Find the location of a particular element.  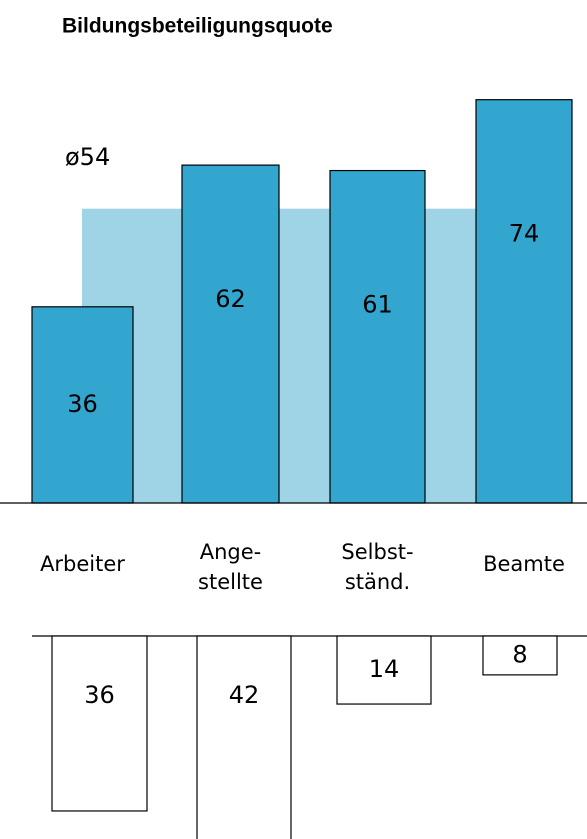

category-line: Selbst- is located at coordinates (377, 552).